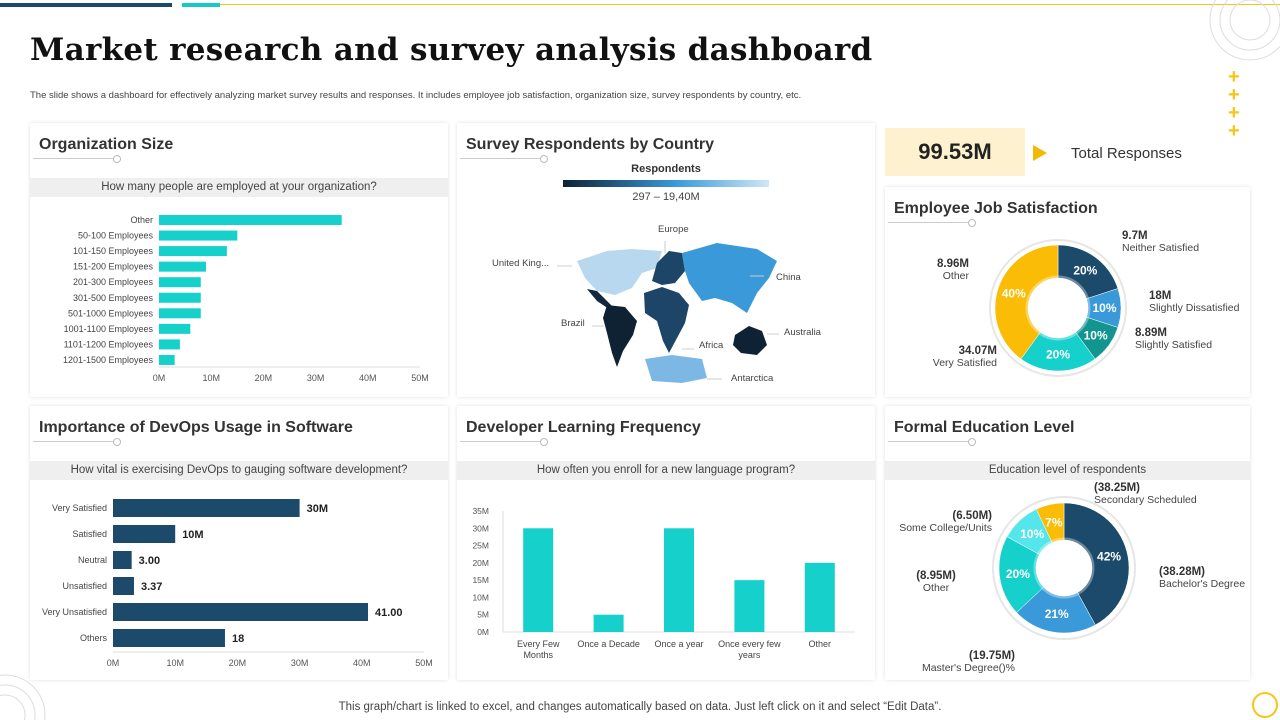  What do you see at coordinates (149, 561) in the screenshot?
I see `data-label: 3.00` at bounding box center [149, 561].